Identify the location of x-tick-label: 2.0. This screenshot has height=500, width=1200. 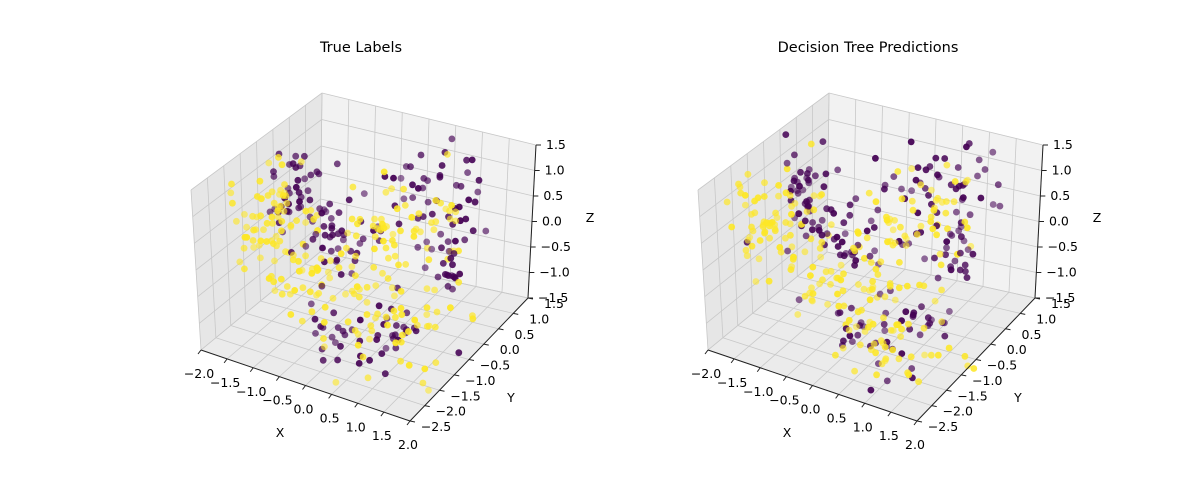
(408, 444).